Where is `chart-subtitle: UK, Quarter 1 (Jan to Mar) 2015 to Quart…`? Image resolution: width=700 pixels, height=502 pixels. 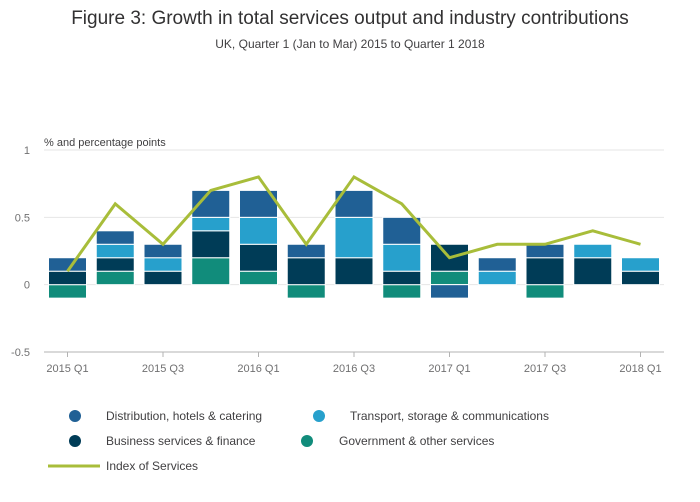 chart-subtitle: UK, Quarter 1 (Jan to Mar) 2015 to Quart… is located at coordinates (350, 44).